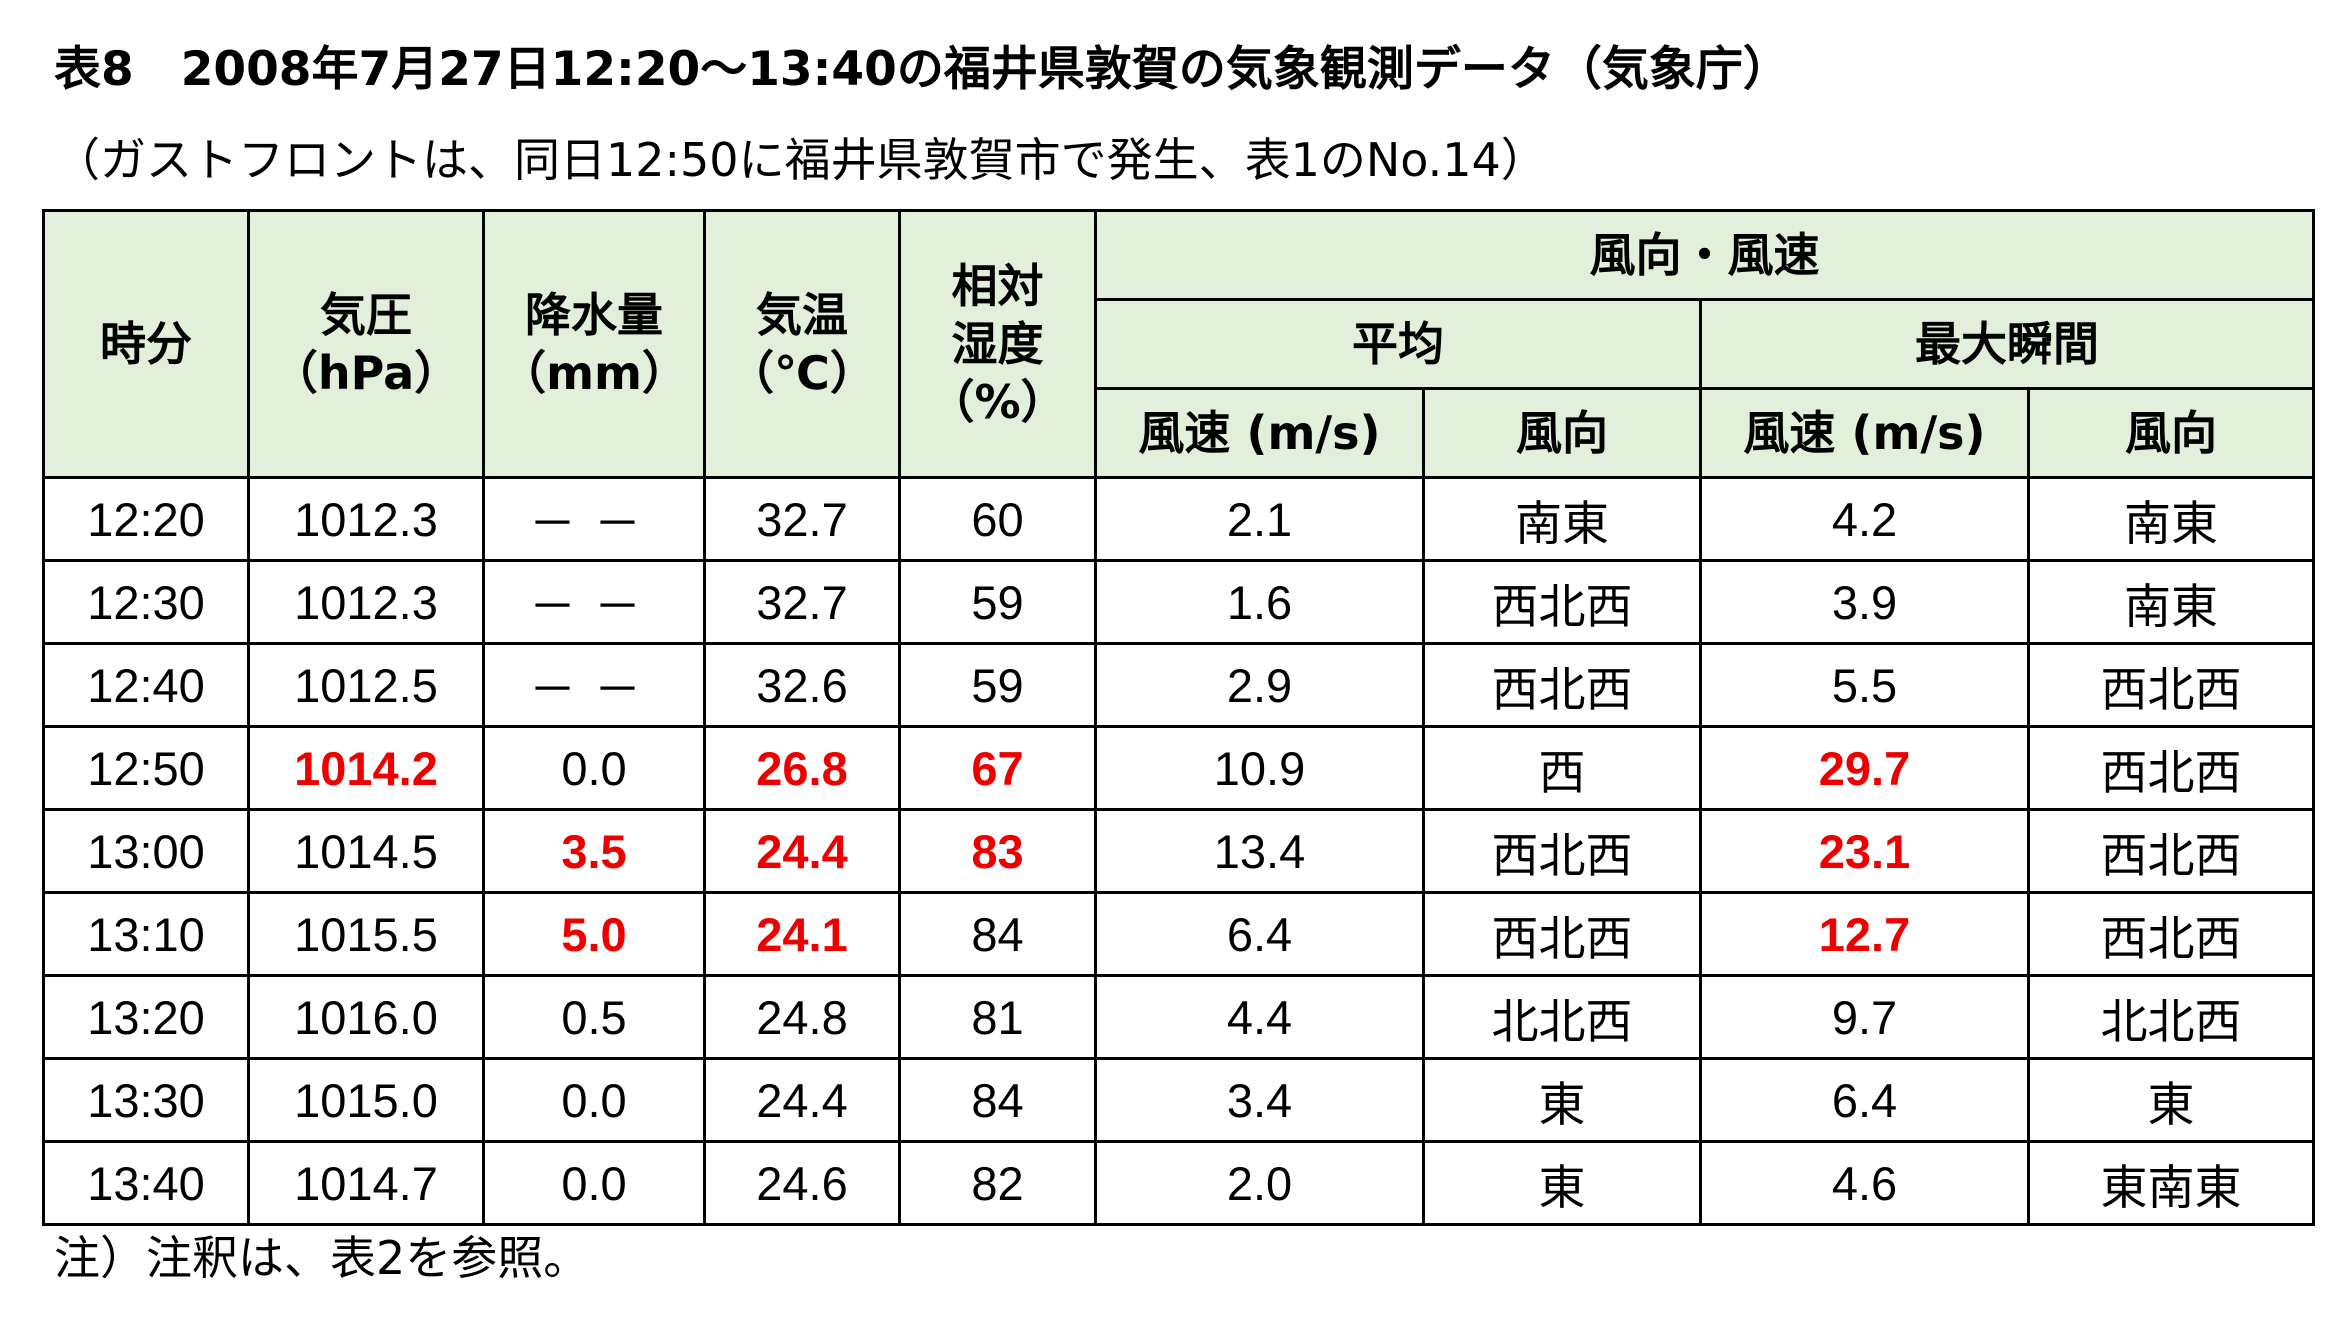 This screenshot has height=1326, width=2337. I want to click on cell-humidity: 67, so click(997, 768).